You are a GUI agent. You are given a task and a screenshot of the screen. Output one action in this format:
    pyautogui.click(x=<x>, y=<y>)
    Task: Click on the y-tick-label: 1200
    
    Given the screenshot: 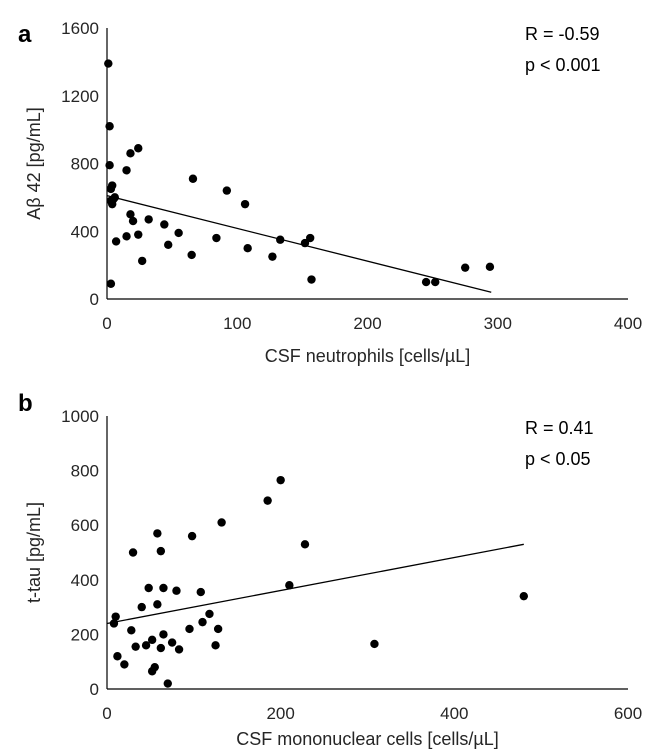 What is the action you would take?
    pyautogui.click(x=80, y=96)
    